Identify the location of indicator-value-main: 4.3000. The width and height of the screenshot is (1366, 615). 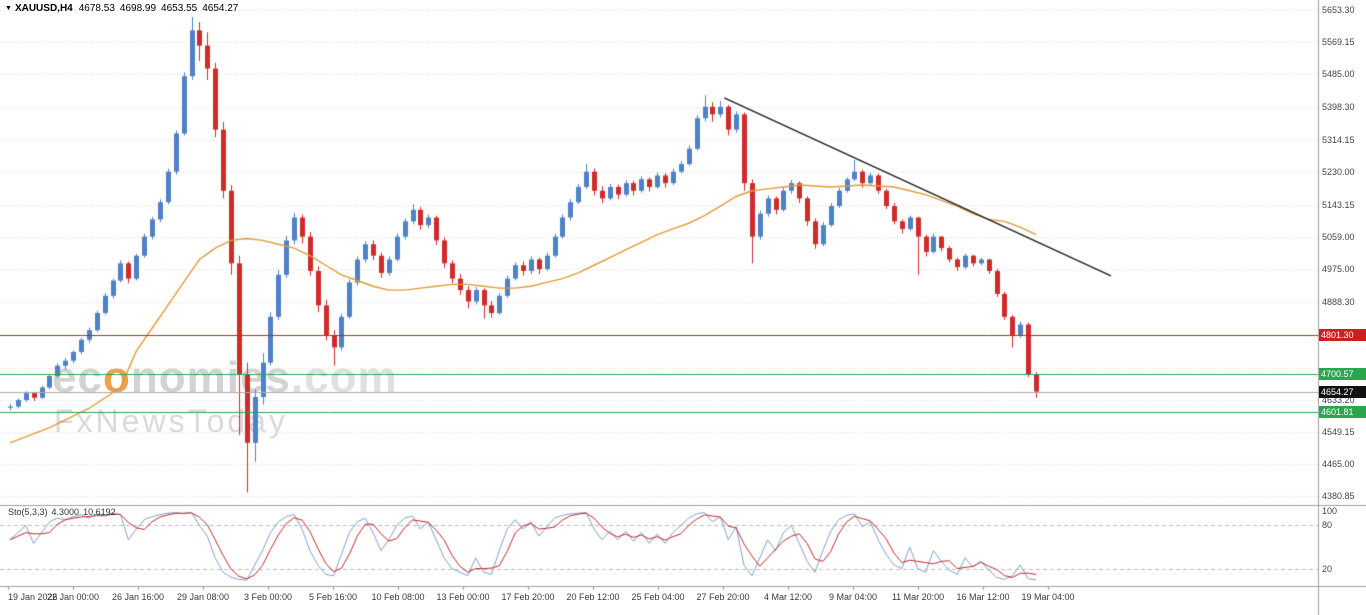
(65, 512).